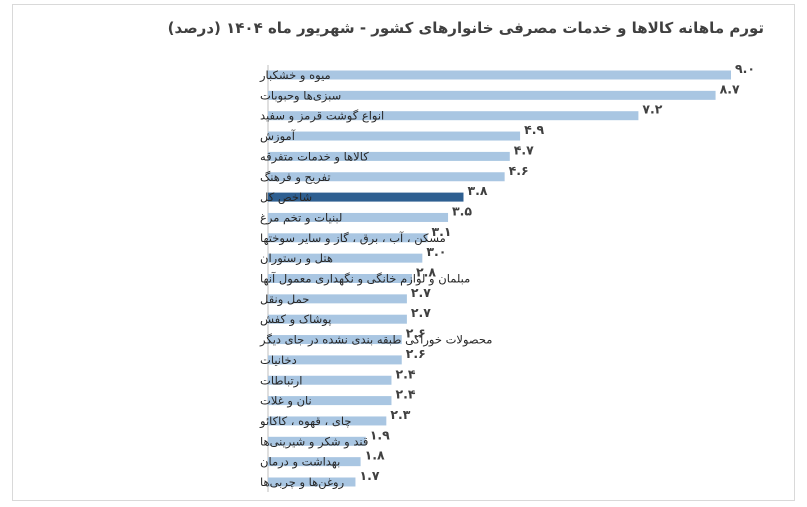 The height and width of the screenshot is (507, 807). What do you see at coordinates (375, 455) in the screenshot?
I see `value-label: ۱.۸` at bounding box center [375, 455].